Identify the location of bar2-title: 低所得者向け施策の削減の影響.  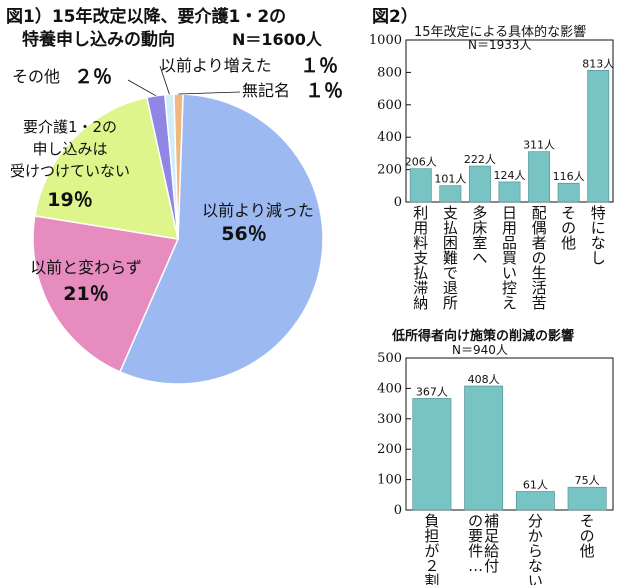
(482, 336).